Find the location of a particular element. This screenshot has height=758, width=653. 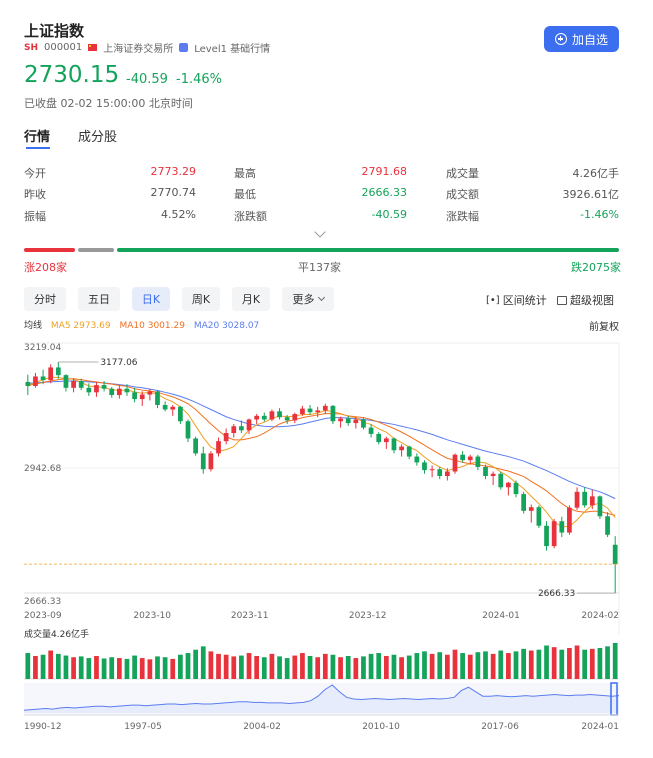

stat-label: 成交量 is located at coordinates (462, 173).